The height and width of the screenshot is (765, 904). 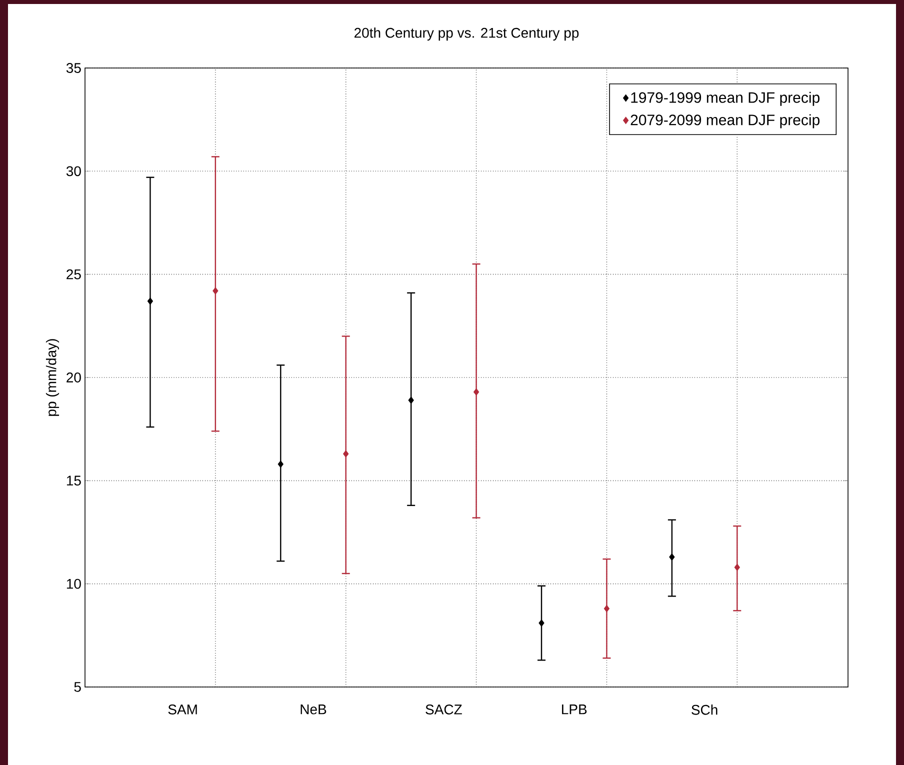 What do you see at coordinates (313, 709) in the screenshot?
I see `x-tick-label: NeB` at bounding box center [313, 709].